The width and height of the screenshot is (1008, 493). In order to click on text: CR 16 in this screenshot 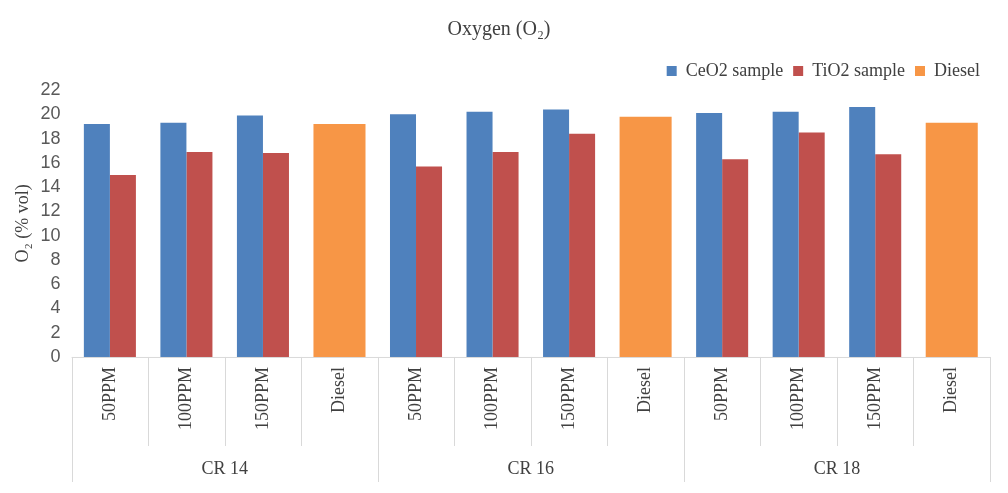, I will do `click(531, 467)`.